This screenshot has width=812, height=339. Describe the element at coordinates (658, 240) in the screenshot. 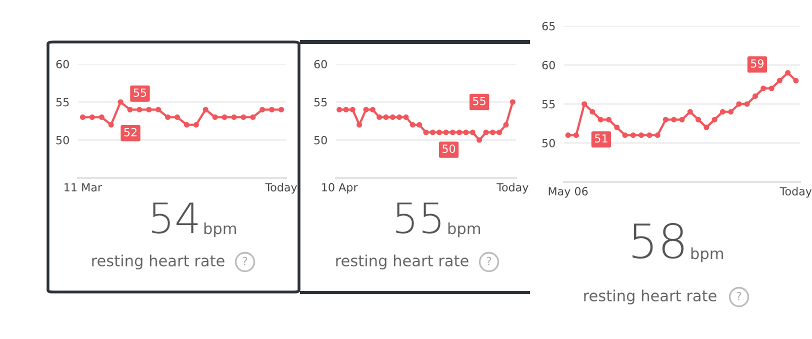

I see `text: 58` at that location.